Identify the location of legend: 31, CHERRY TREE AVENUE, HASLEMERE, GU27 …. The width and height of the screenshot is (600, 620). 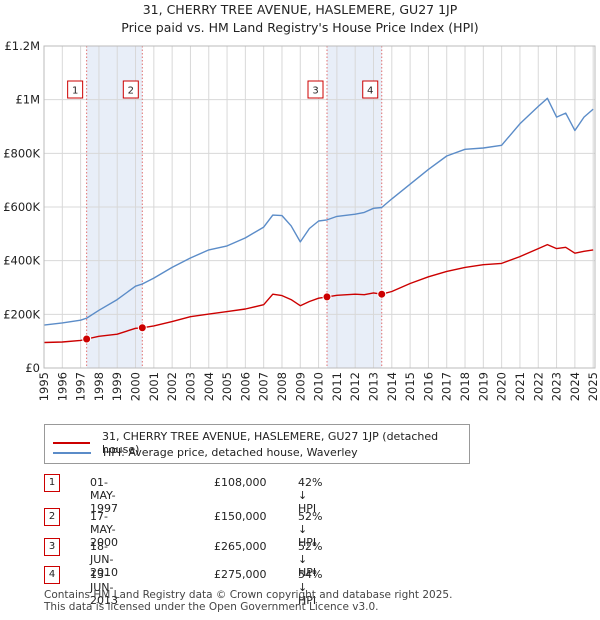
(257, 444).